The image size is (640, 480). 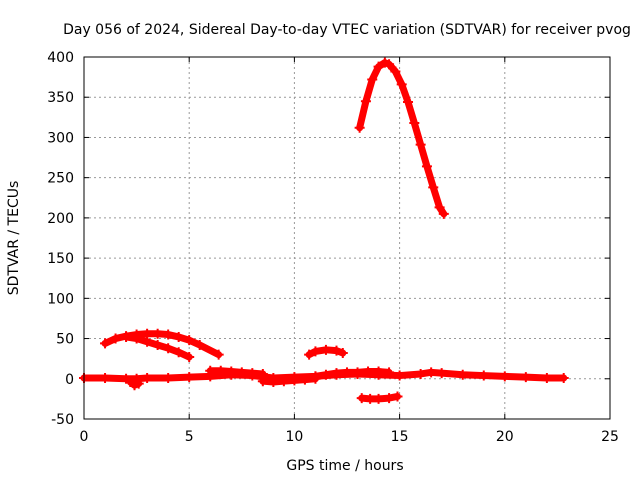 What do you see at coordinates (60, 58) in the screenshot?
I see `y-tick-label: 400` at bounding box center [60, 58].